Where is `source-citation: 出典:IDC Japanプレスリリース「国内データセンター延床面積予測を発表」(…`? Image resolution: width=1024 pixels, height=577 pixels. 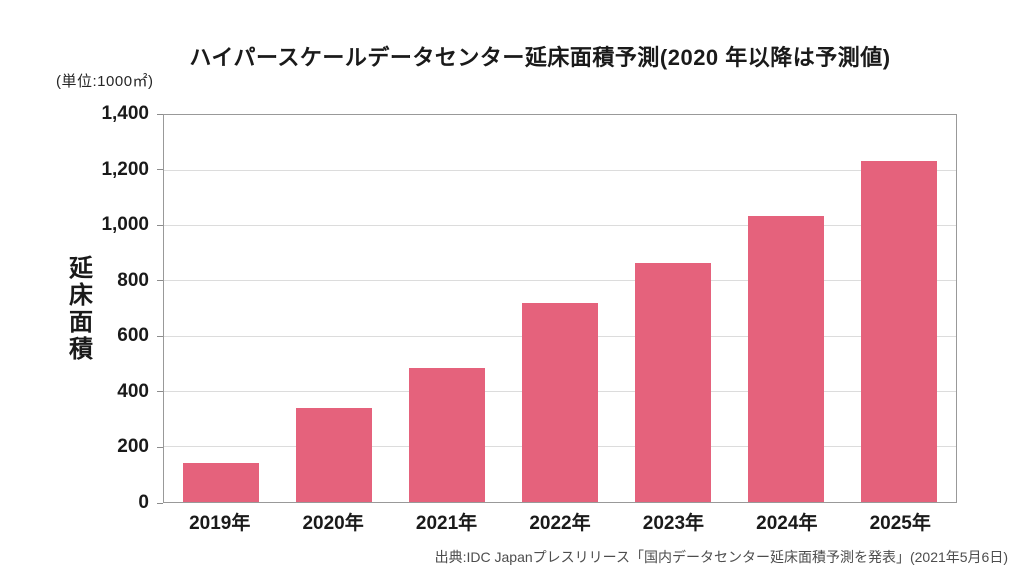 source-citation: 出典:IDC Japanプレスリリース「国内データセンター延床面積予測を発表」(… is located at coordinates (721, 557).